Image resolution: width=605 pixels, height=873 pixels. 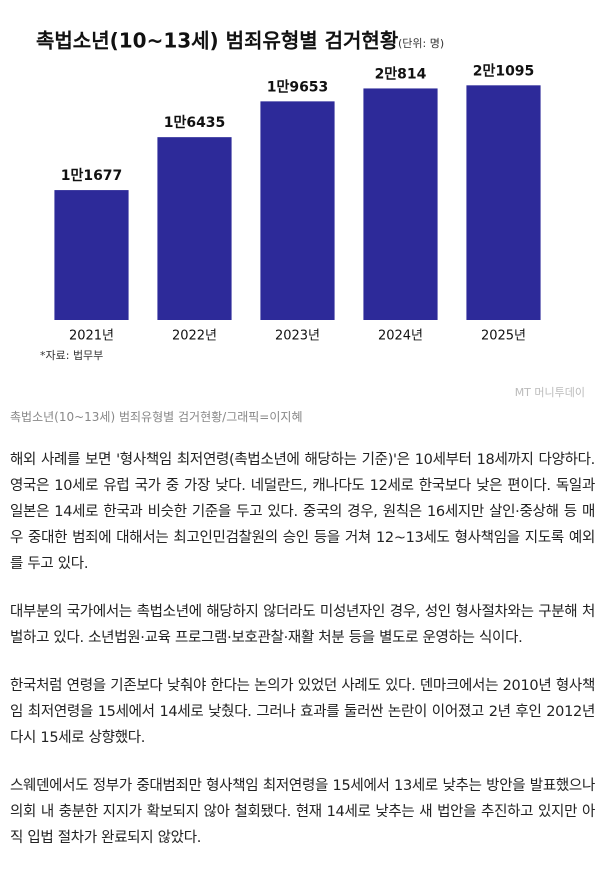 I want to click on x-tick-label: 2025년, so click(x=503, y=336).